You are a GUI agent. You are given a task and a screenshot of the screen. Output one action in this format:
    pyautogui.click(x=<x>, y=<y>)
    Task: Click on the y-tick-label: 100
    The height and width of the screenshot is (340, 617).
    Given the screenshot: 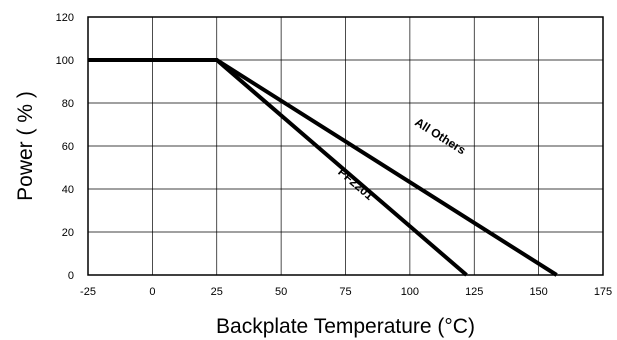 What is the action you would take?
    pyautogui.click(x=65, y=61)
    